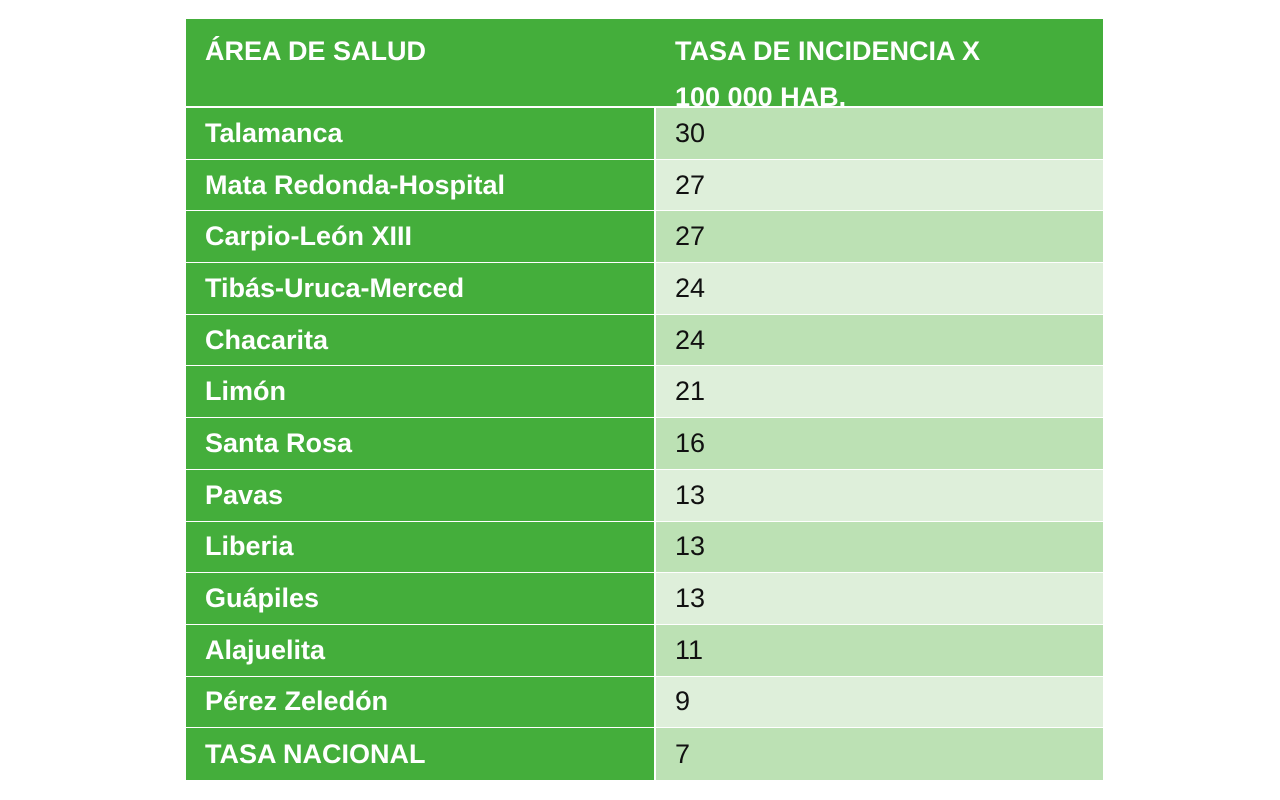 The height and width of the screenshot is (800, 1280). Describe the element at coordinates (421, 443) in the screenshot. I see `area-name-cell: Santa Rosa` at that location.